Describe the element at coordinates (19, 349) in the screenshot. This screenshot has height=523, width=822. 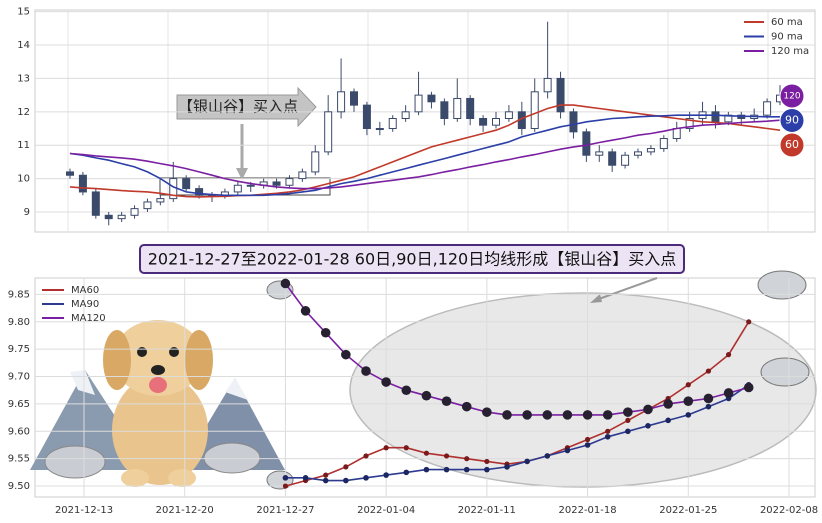
I see `y-tick-label: 9.75` at that location.